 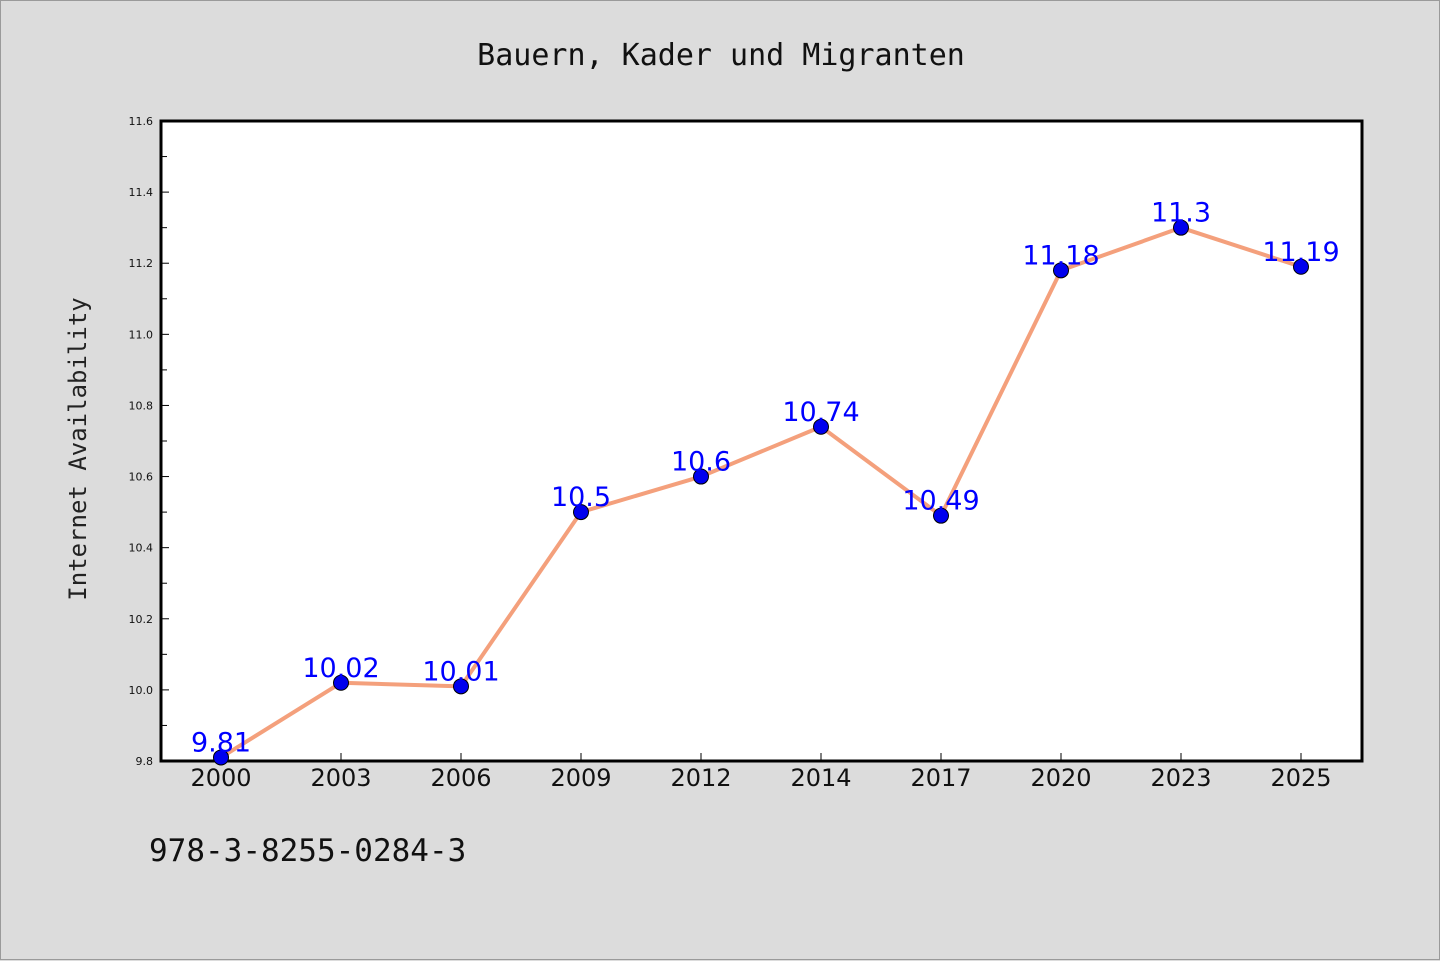 I want to click on y-axis-ticks: 9.8 10.0 10.2 10.4 10.6 10.8 11.0 11.2 11.4 11.6, so click(x=149, y=441).